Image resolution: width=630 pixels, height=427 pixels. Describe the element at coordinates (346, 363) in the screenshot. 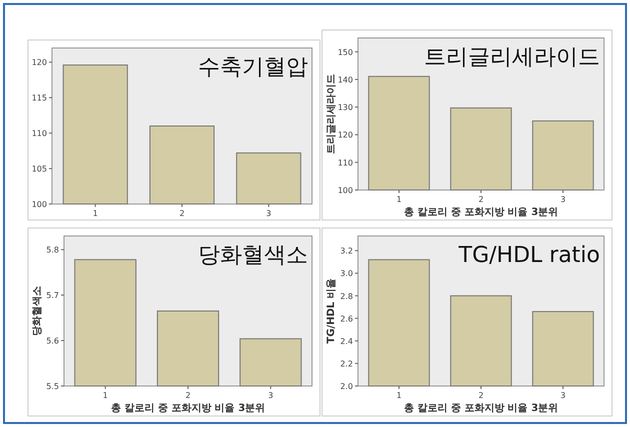

I see `y-tick-label: 2.2` at that location.